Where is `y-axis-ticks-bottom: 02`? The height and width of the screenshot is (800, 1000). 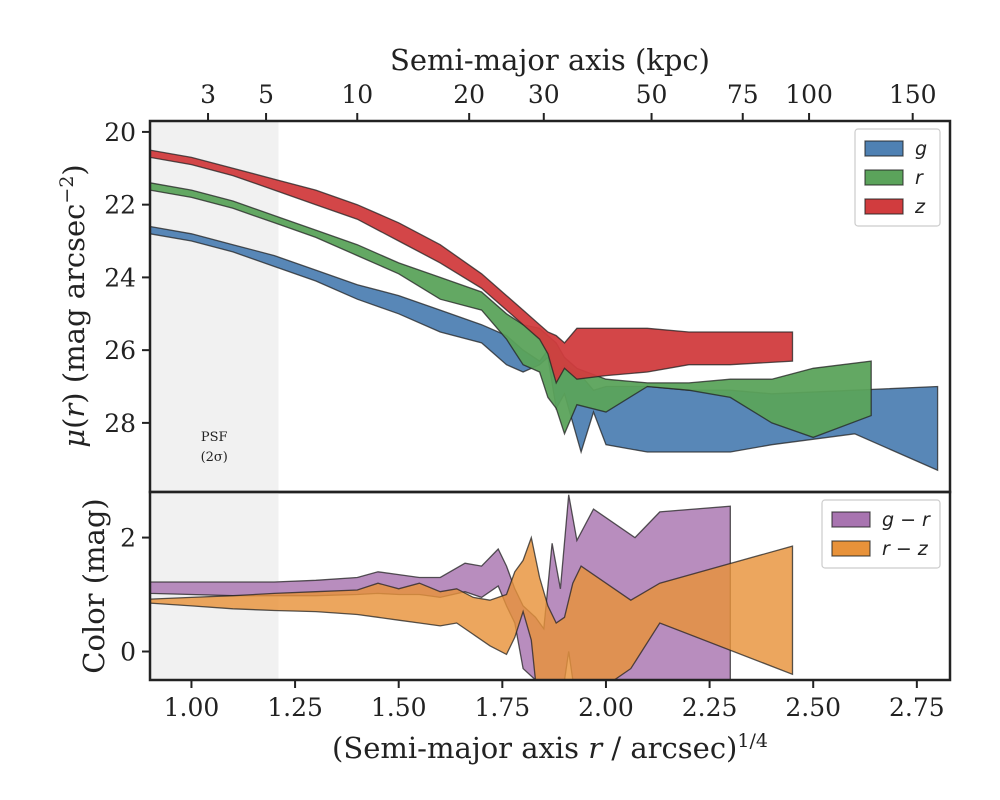 y-axis-ticks-bottom: 02 is located at coordinates (135, 595).